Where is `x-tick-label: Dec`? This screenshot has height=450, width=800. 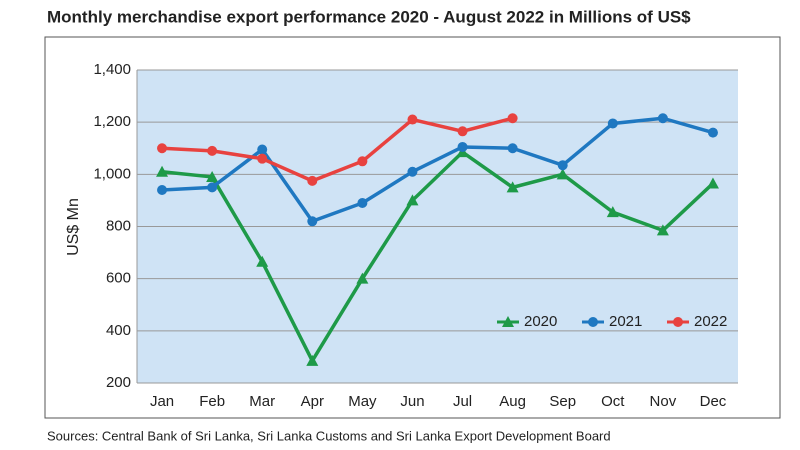
x-tick-label: Dec is located at coordinates (713, 401).